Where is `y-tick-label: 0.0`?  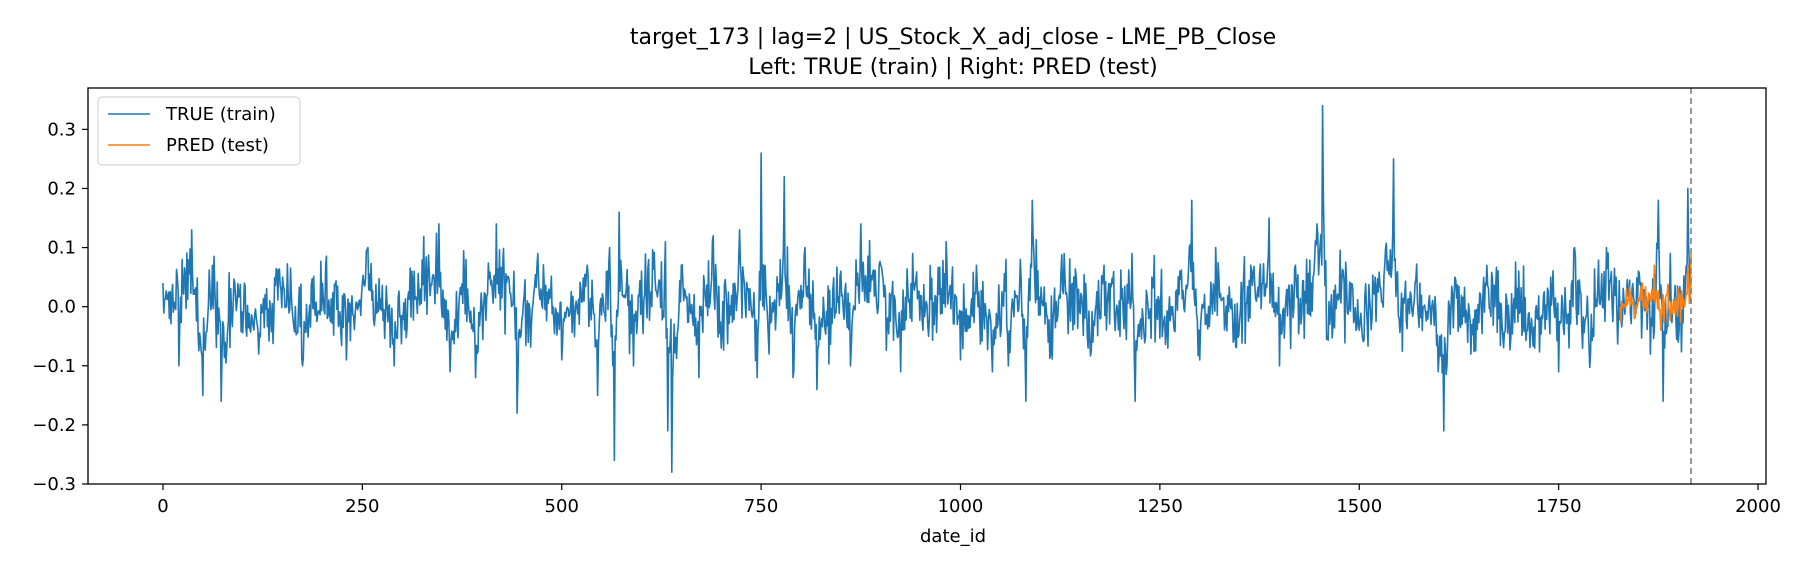
y-tick-label: 0.0 is located at coordinates (61, 307).